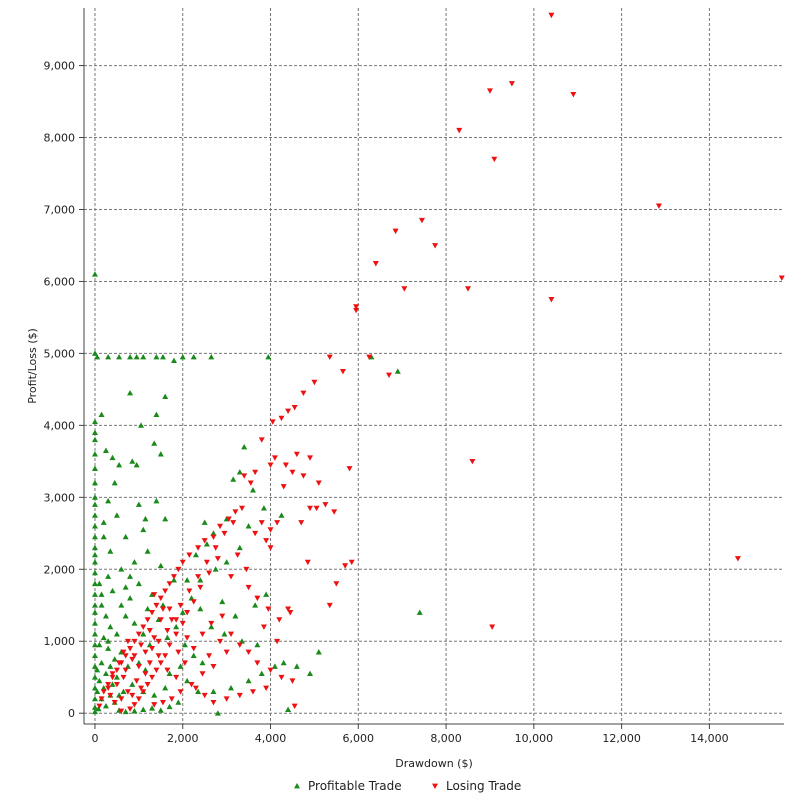 The height and width of the screenshot is (801, 802). What do you see at coordinates (60, 641) in the screenshot?
I see `y-tick-label: 1,000` at bounding box center [60, 641].